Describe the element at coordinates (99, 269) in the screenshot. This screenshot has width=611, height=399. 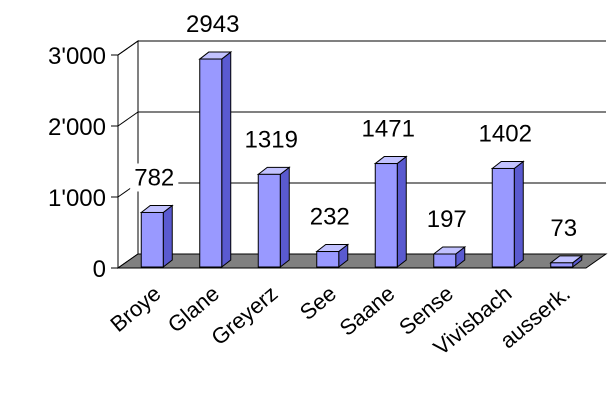
I see `y-tick-label: 0` at that location.